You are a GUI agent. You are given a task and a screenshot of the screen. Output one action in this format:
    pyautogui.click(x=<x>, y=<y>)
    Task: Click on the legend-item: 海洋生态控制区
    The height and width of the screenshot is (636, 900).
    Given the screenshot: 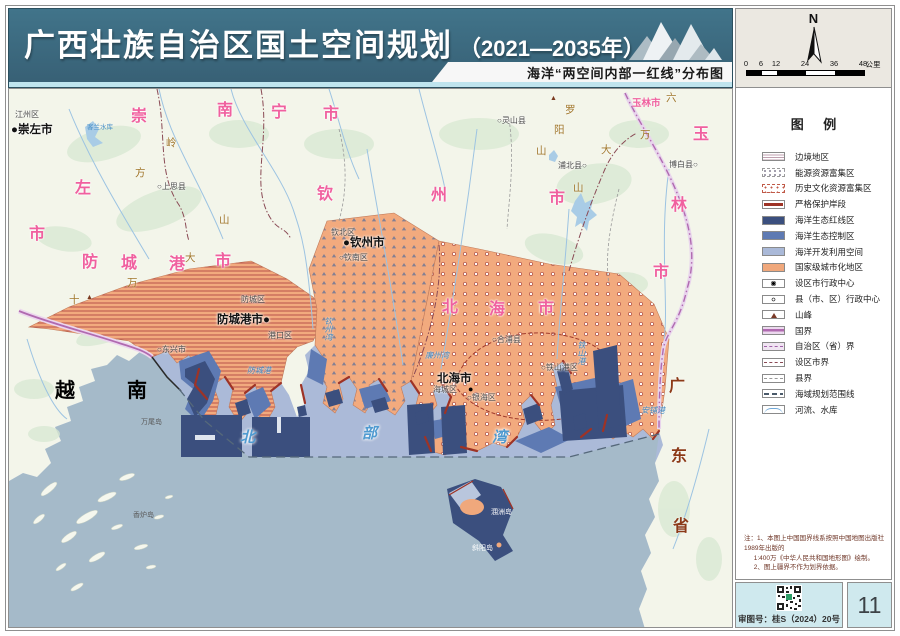 What is the action you would take?
    pyautogui.click(x=826, y=236)
    